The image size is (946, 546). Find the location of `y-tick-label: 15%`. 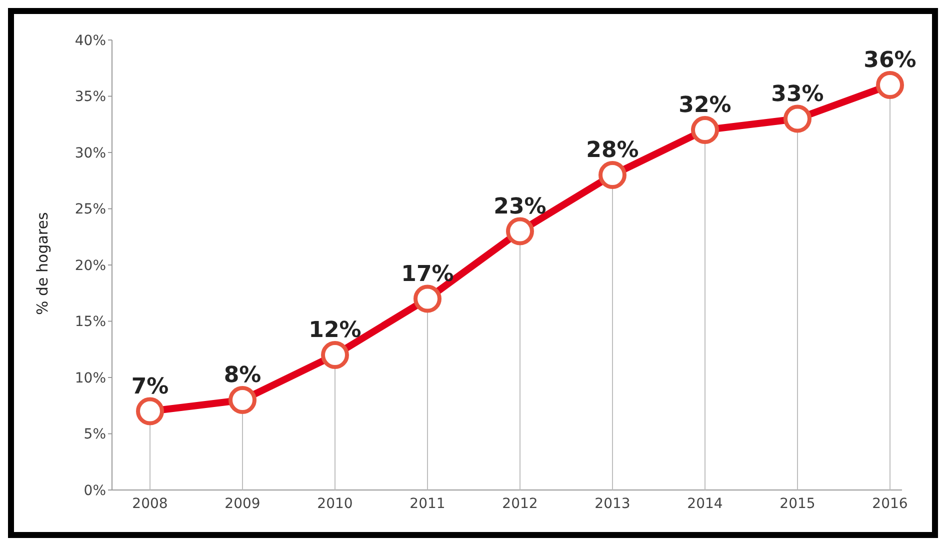

y-tick-label: 15% is located at coordinates (90, 322).